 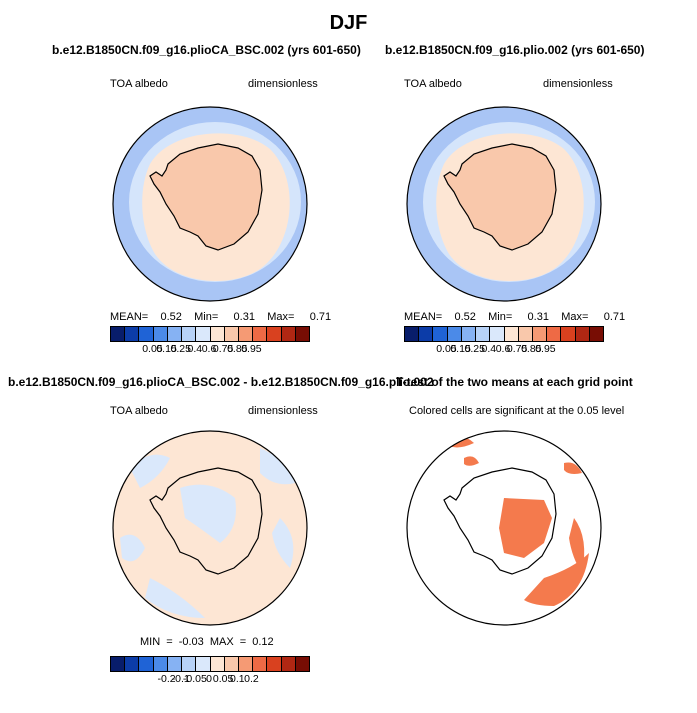 I want to click on colorbar-tick-label: 0.25, so click(x=474, y=349).